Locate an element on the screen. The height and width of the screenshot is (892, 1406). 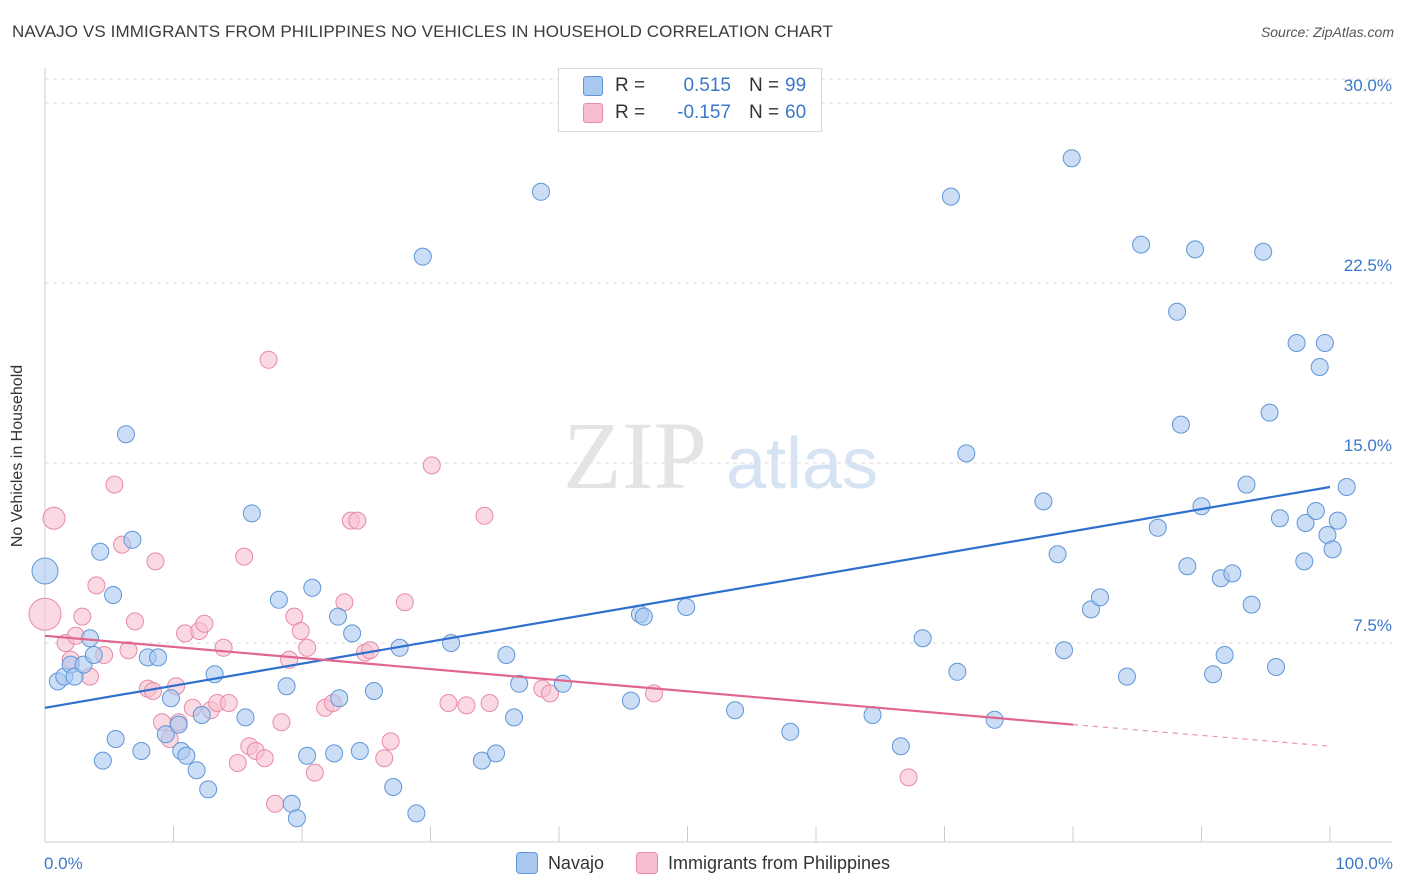
y-tick-label: 15.0% is located at coordinates (1368, 445).